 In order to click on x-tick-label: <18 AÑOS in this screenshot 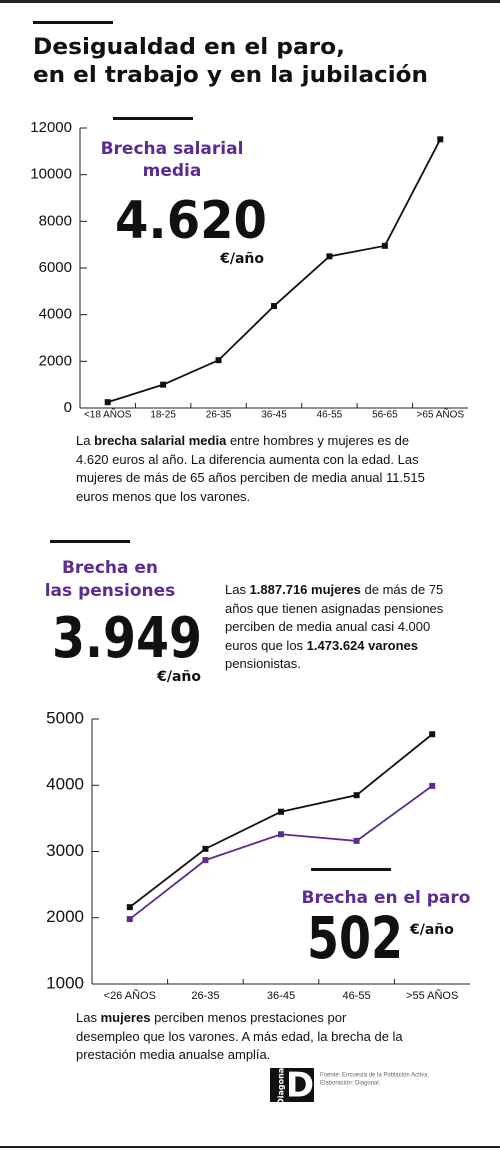, I will do `click(108, 414)`.